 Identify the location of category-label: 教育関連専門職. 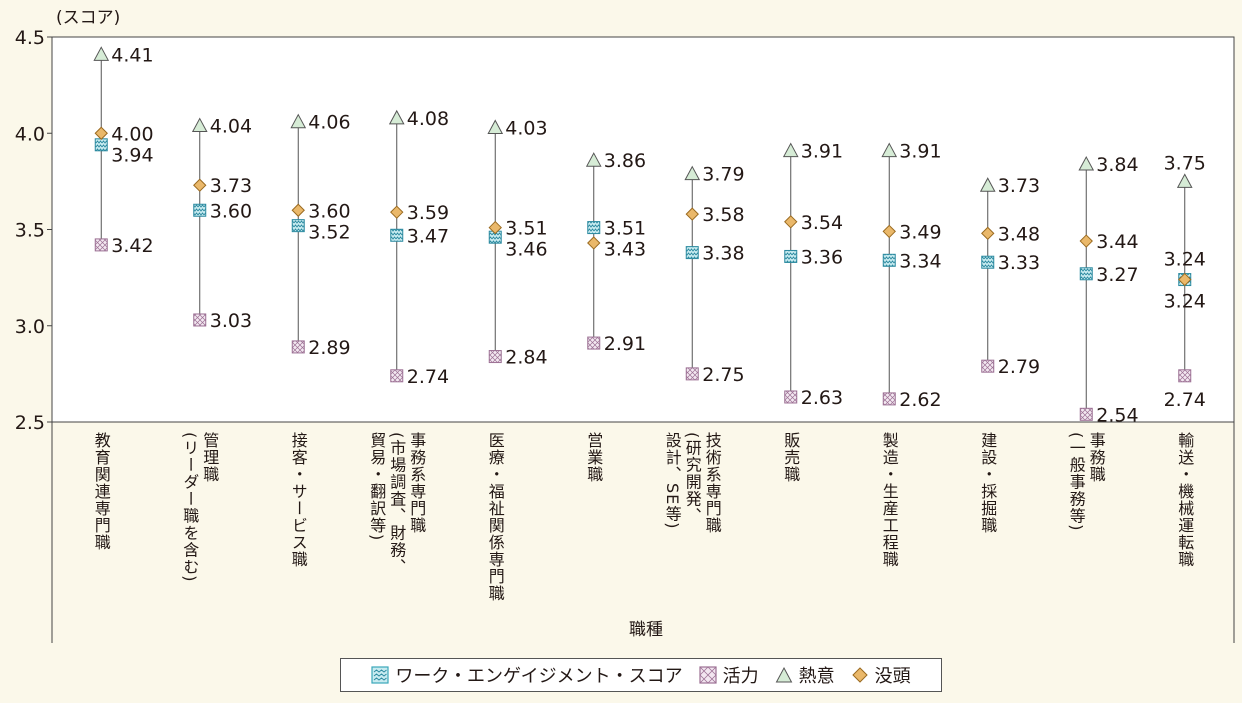
(101, 491).